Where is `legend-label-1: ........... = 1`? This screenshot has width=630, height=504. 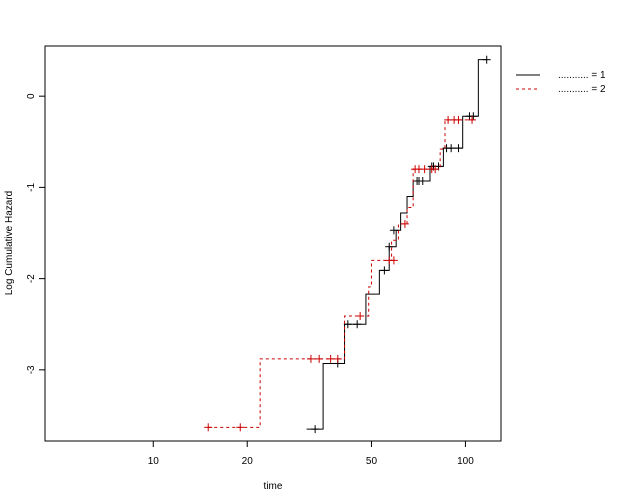 legend-label-1: ........... = 1 is located at coordinates (582, 75).